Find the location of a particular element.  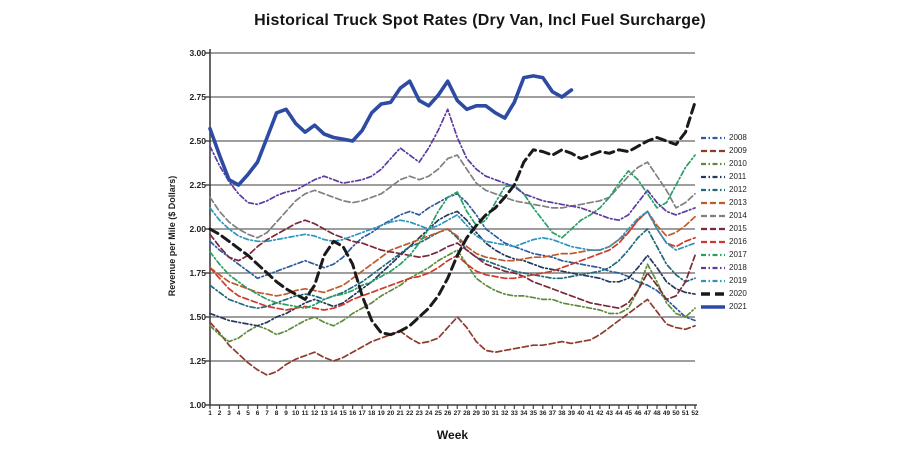

series-2019 is located at coordinates (452, 229).